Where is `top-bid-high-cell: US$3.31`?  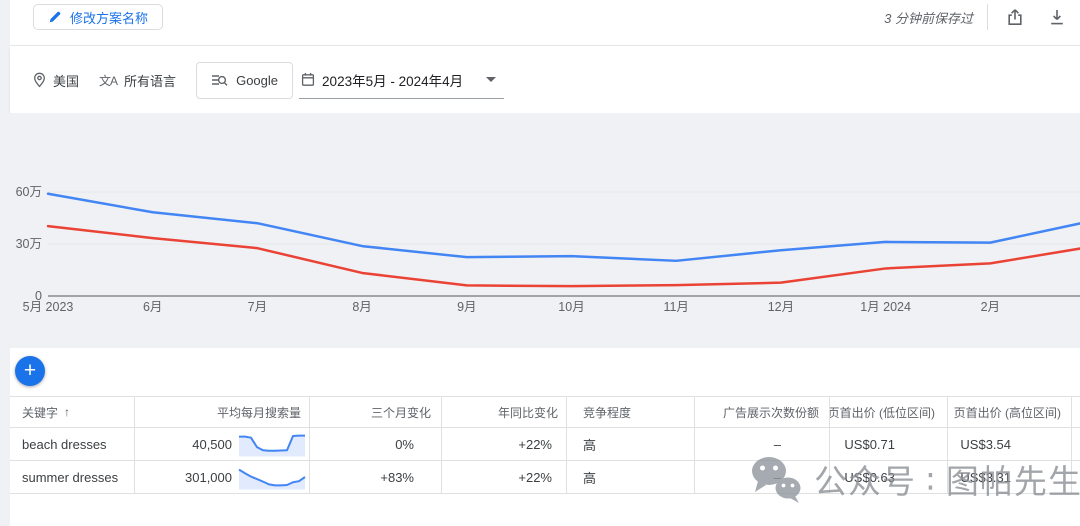
top-bid-high-cell: US$3.31 is located at coordinates (1010, 477).